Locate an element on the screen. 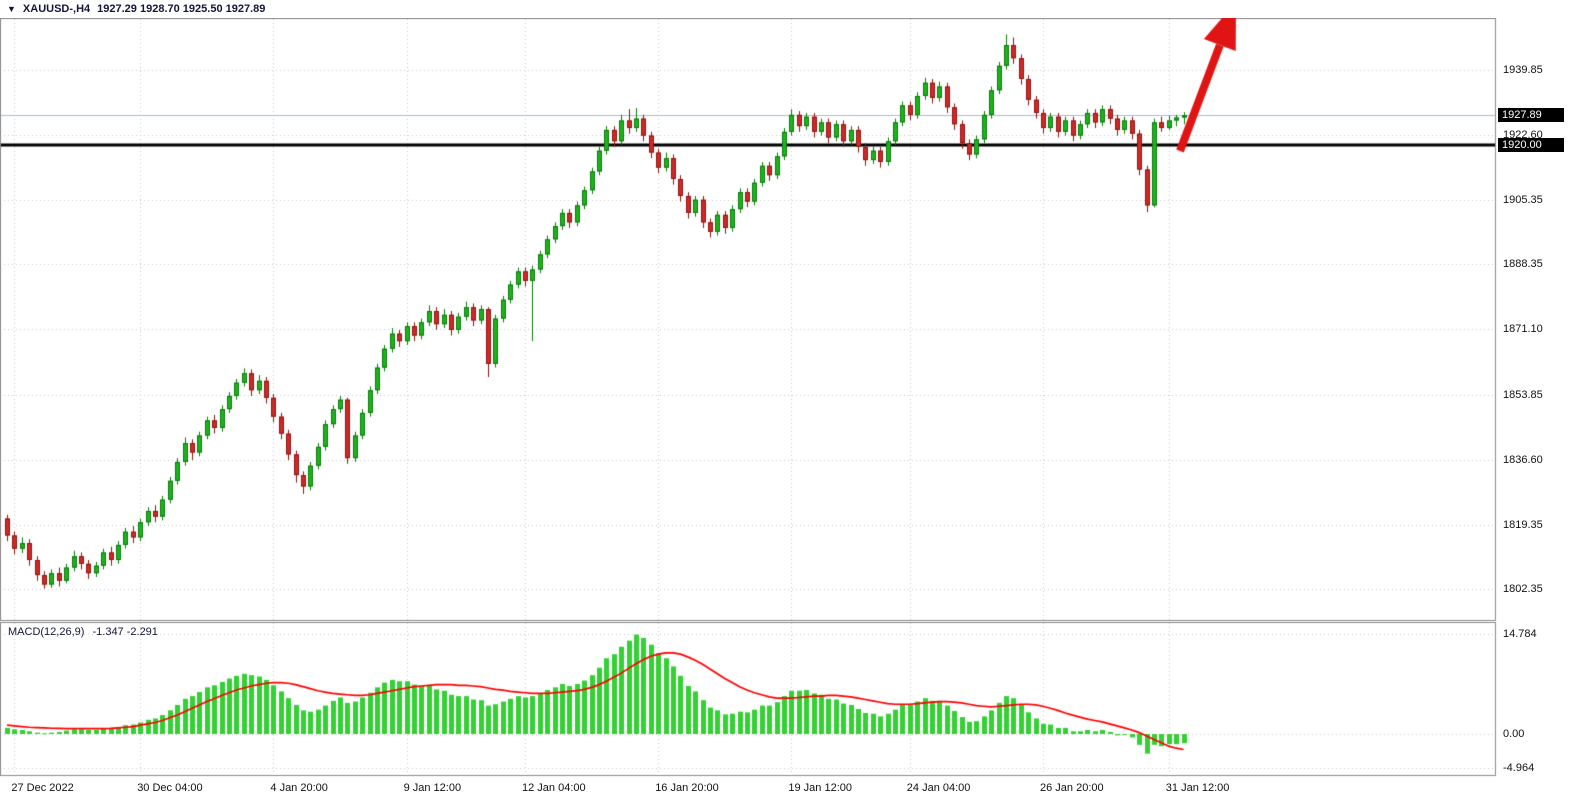 The height and width of the screenshot is (803, 1571). bid-price-label: 1927.89 is located at coordinates (1531, 115).